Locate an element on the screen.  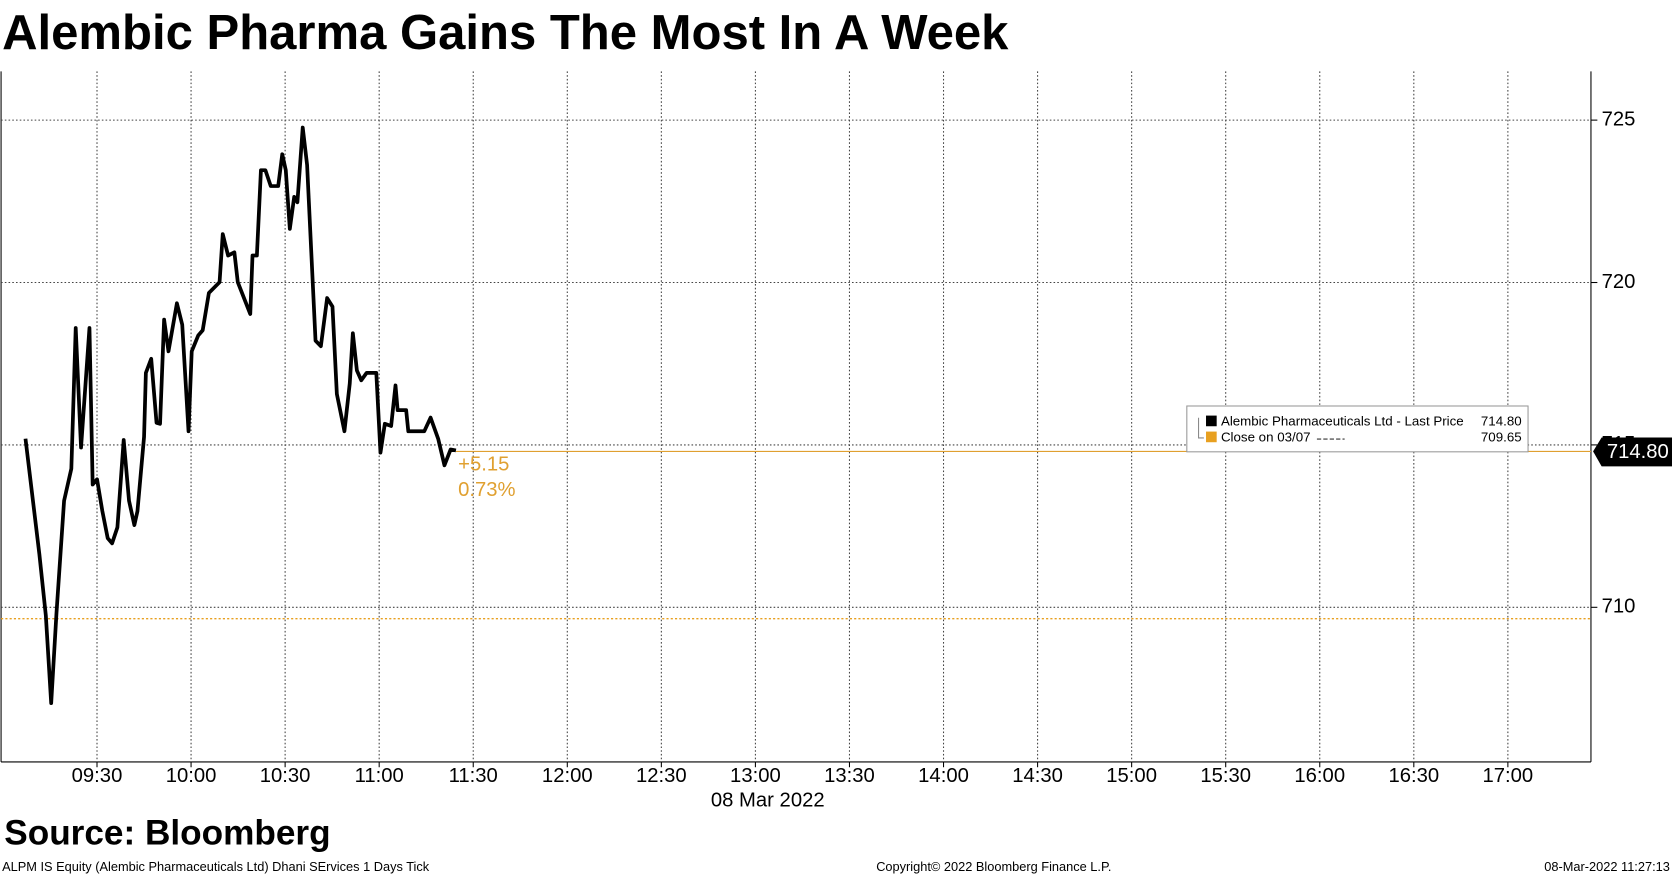
last-price-tag-label: 714.80 is located at coordinates (1638, 452).